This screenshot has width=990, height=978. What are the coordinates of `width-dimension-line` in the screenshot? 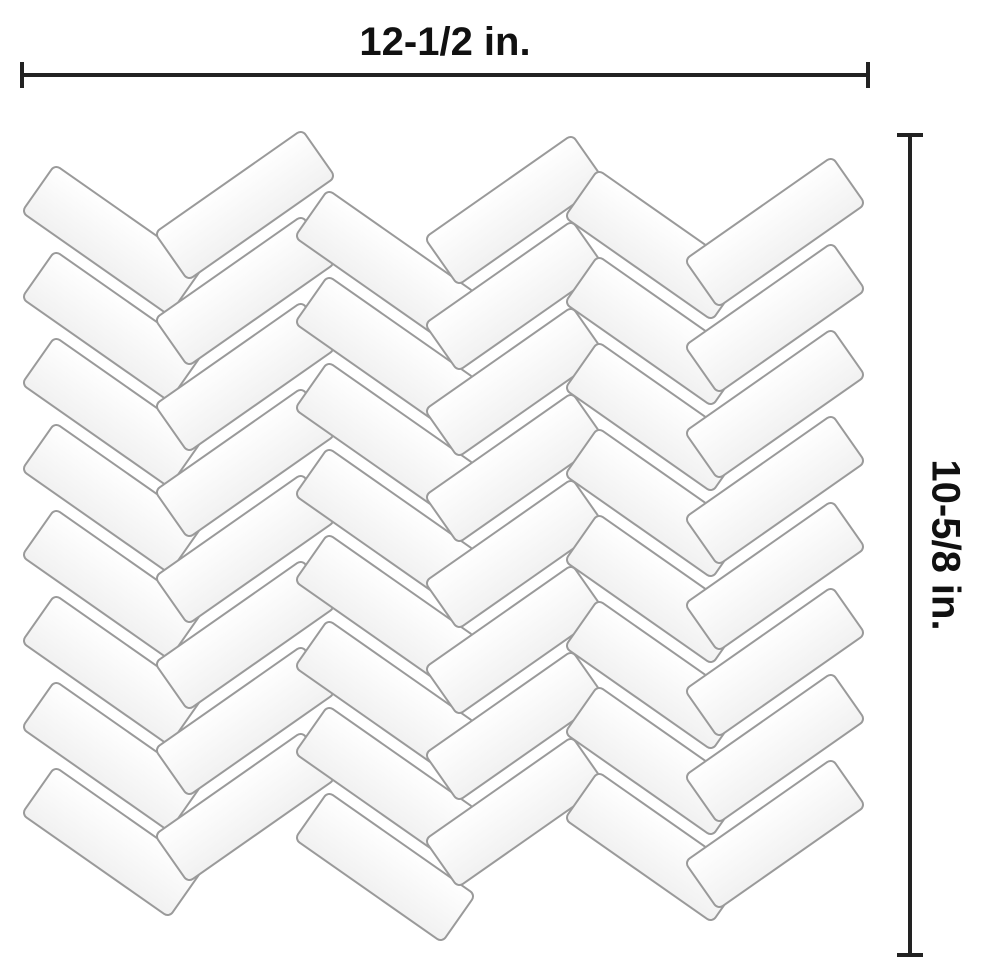 It's located at (445, 75).